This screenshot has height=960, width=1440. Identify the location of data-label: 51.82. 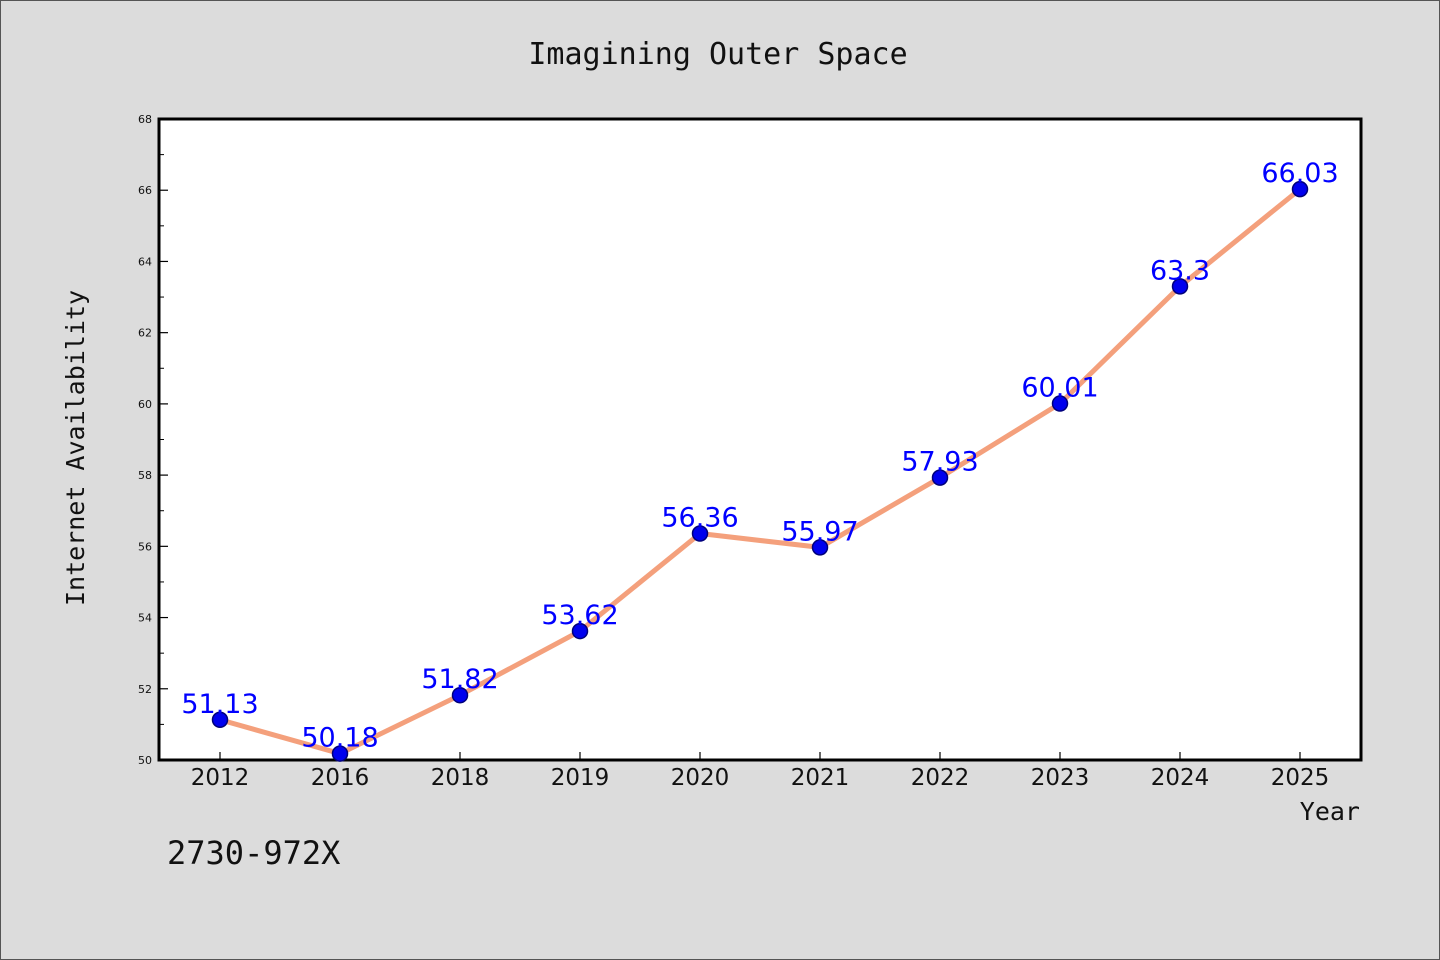
(459, 679).